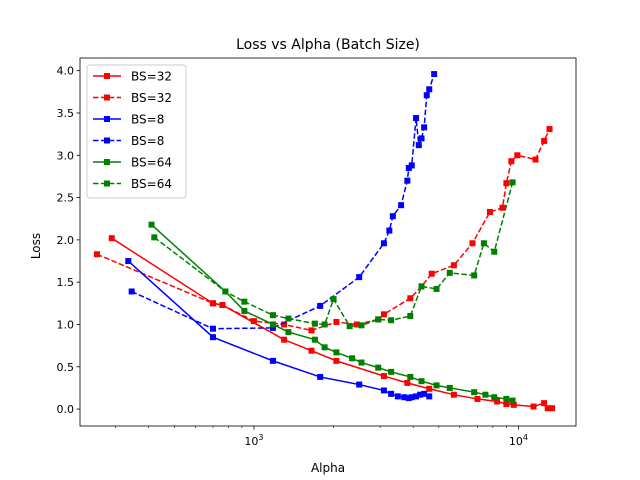 The width and height of the screenshot is (640, 480). Describe the element at coordinates (66, 324) in the screenshot. I see `y-tick-label-3: 1.0` at that location.